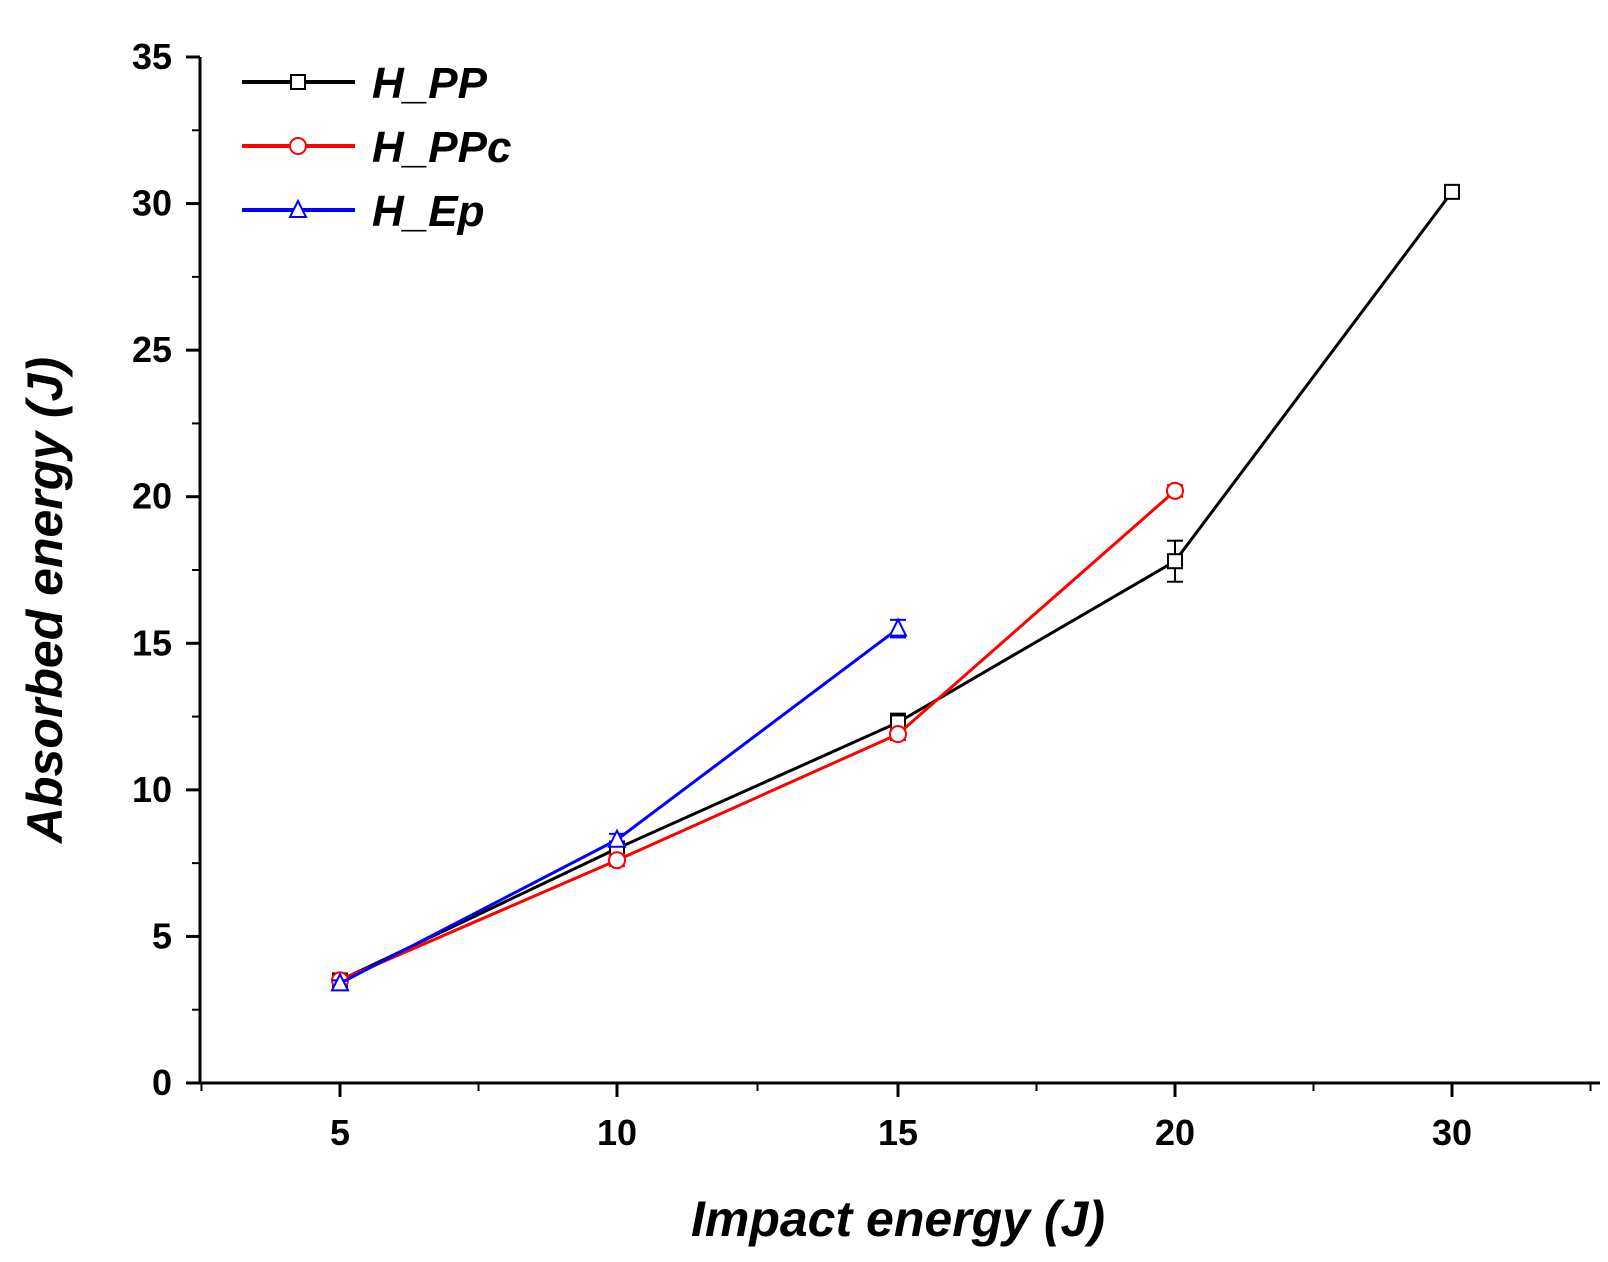  I want to click on legend: H_PP H_PPc H_Ep, so click(376, 147).